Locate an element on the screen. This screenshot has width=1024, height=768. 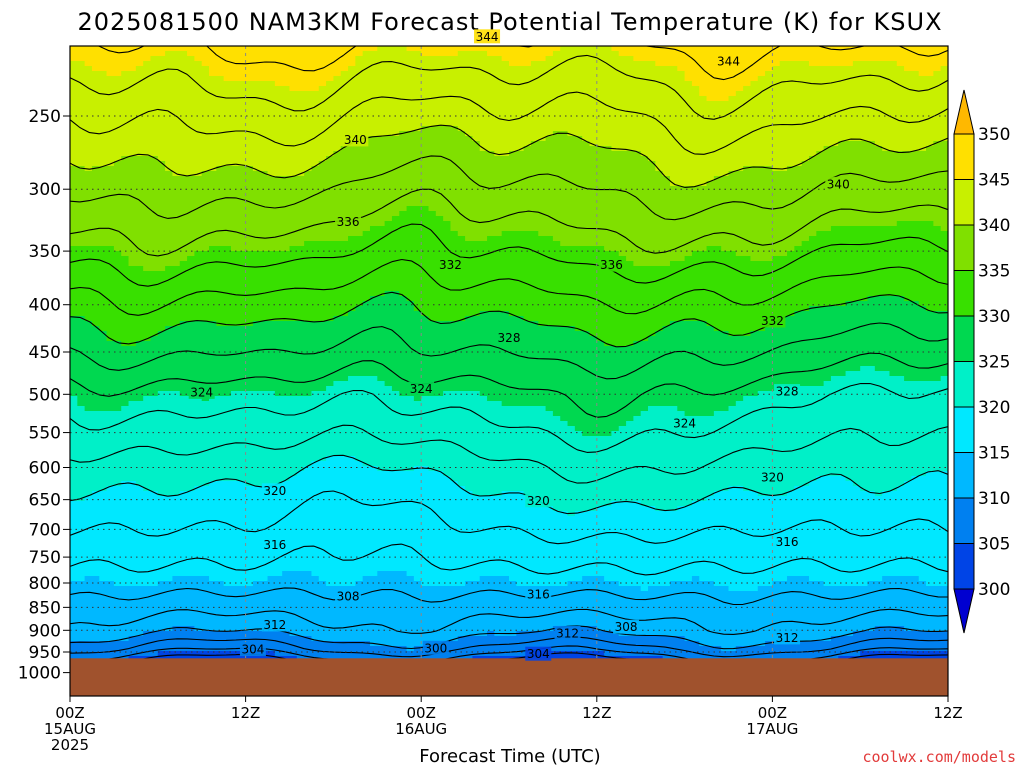
ground-fill is located at coordinates (509, 677).